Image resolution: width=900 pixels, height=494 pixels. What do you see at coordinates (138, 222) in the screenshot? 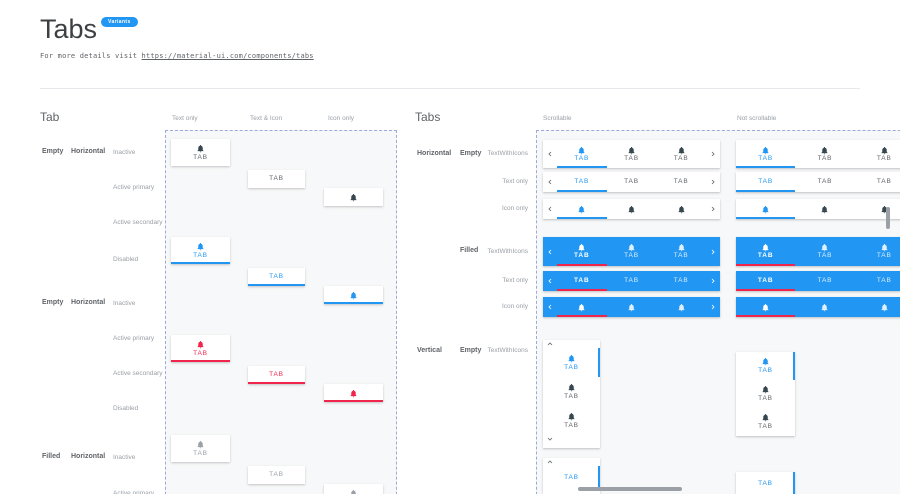
I see `state-label: Active secondary` at bounding box center [138, 222].